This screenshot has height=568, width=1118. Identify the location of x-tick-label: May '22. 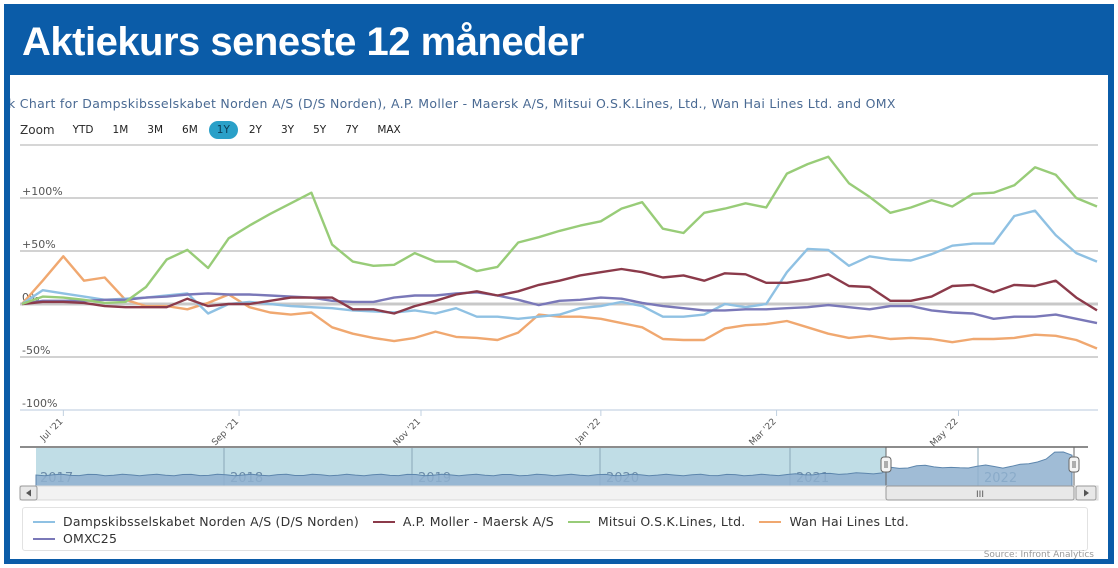
(945, 433).